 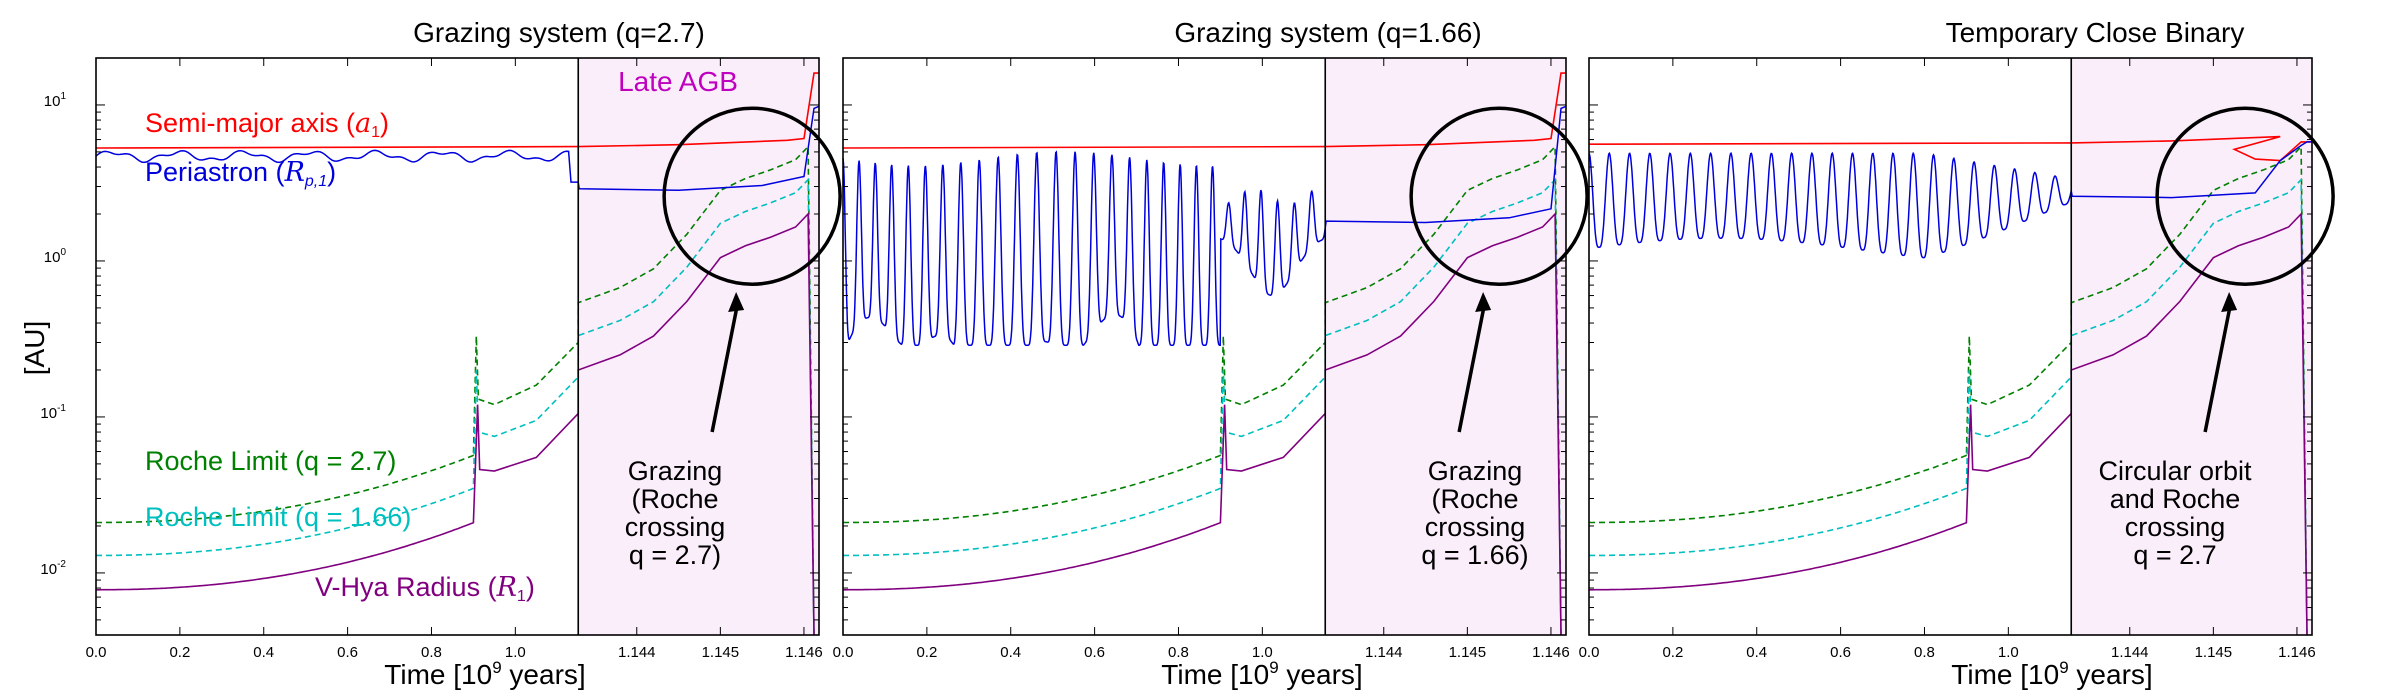 I want to click on svg-text: q = 2.7, so click(x=2174, y=555).